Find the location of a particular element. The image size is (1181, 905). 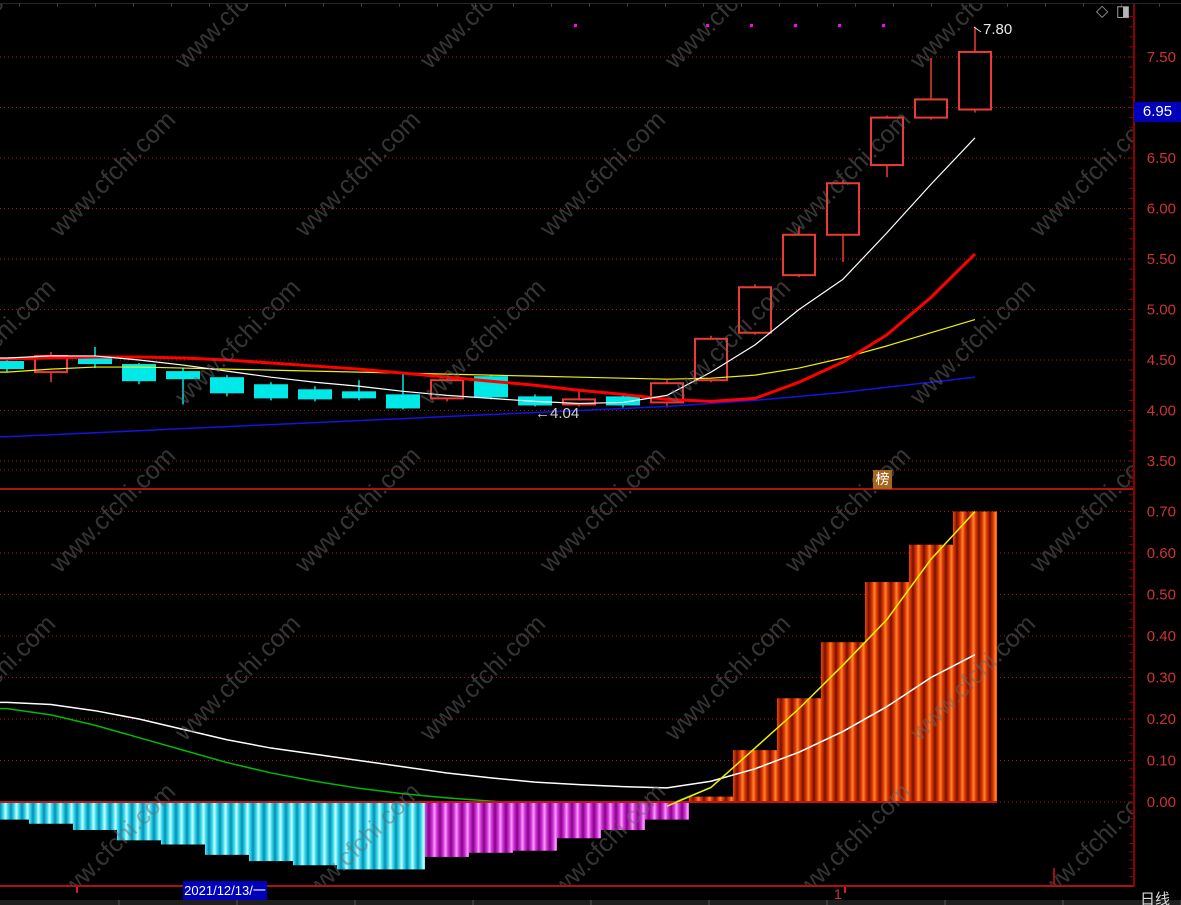

layout-split-icon: ◨ is located at coordinates (1123, 11).